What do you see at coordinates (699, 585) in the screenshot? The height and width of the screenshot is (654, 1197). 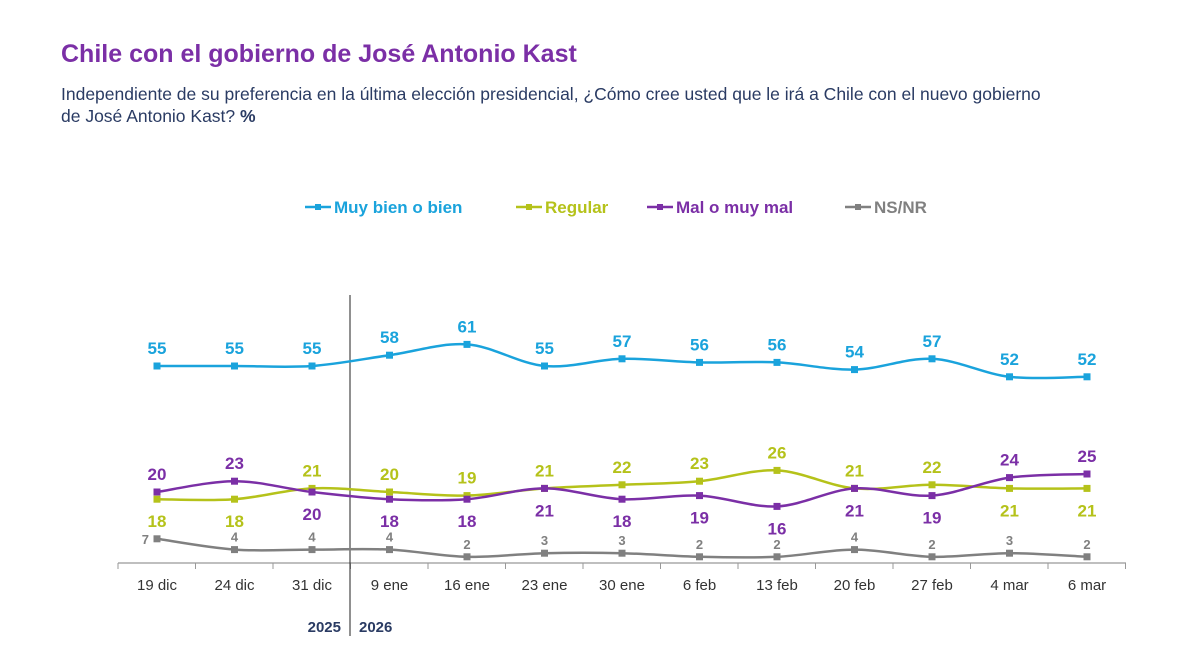 I see `x-tick-label: 6 feb` at bounding box center [699, 585].